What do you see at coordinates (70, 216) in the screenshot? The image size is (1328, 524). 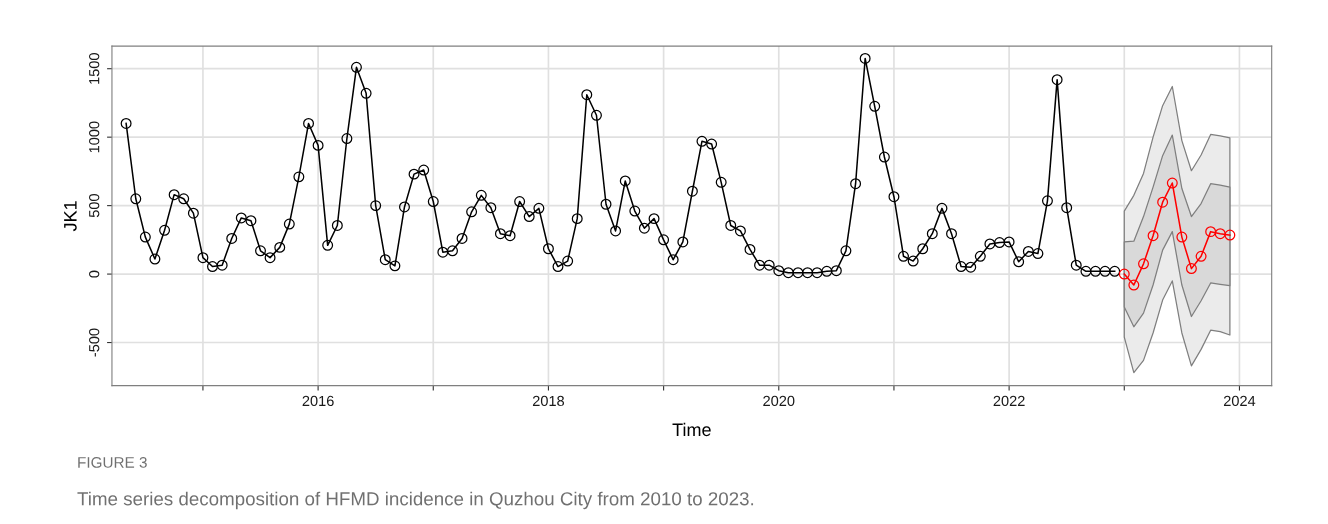 I see `y-axis-title: JK1` at bounding box center [70, 216].